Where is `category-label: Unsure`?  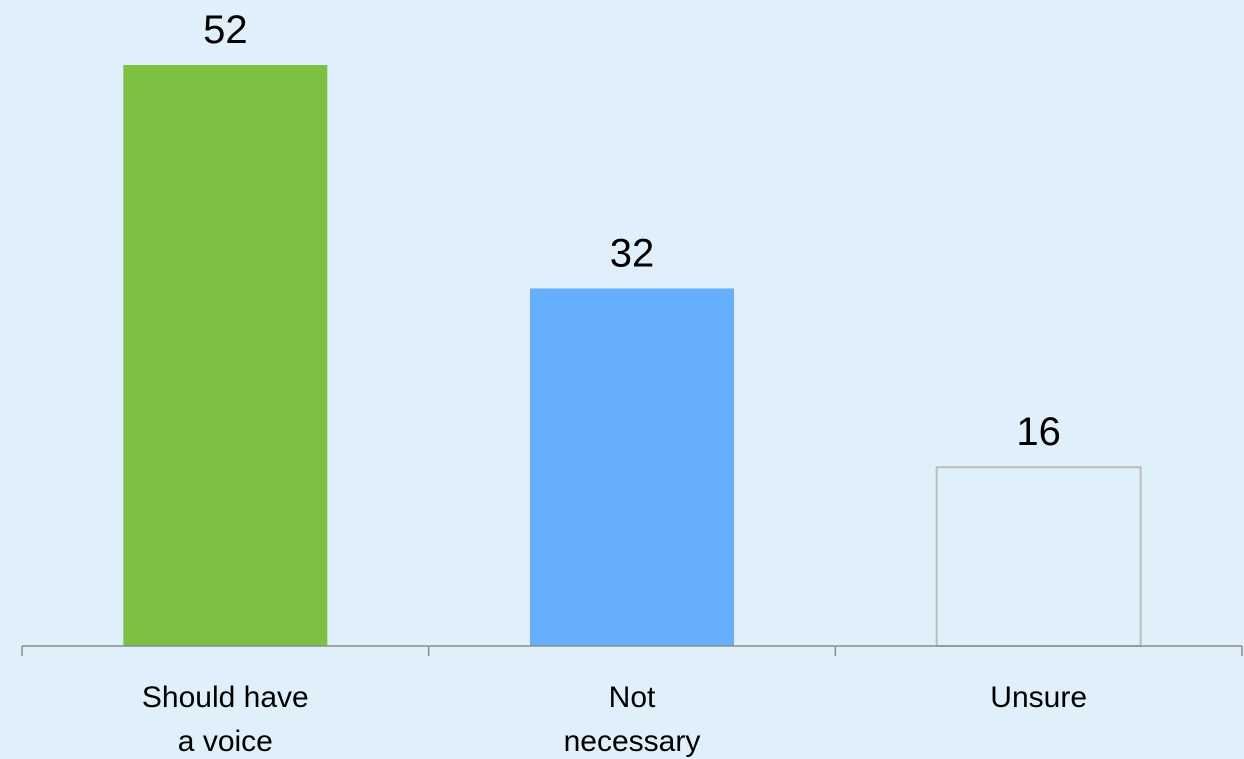
category-label: Unsure is located at coordinates (1038, 697).